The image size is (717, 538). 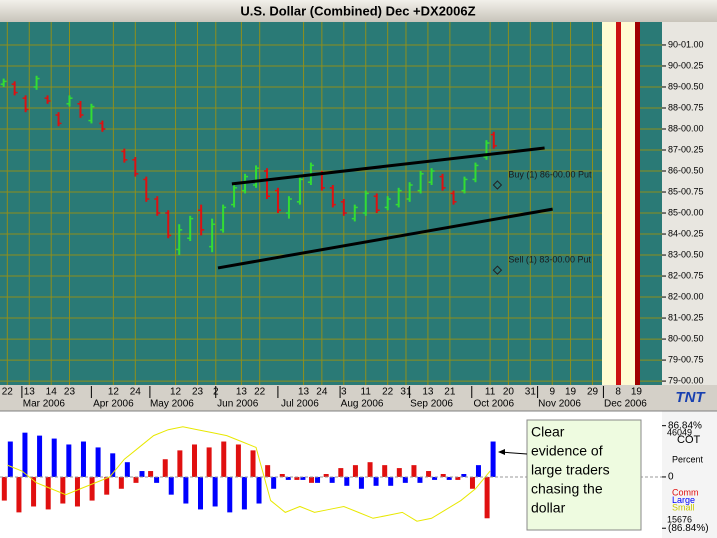 I want to click on x-tick-label: 9, so click(x=552, y=392).